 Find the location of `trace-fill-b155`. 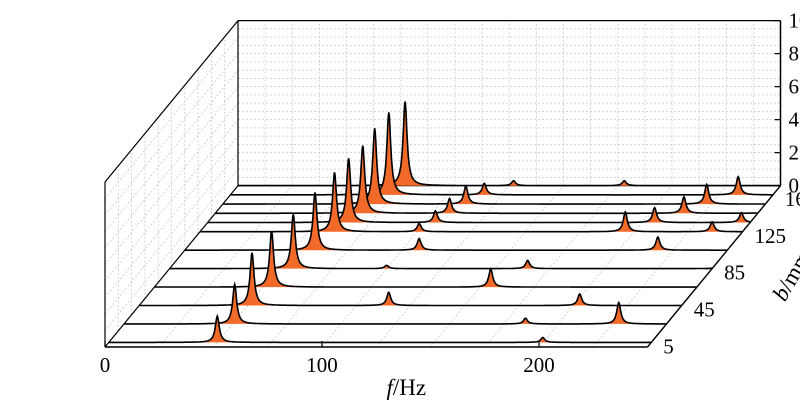

trace-fill-b155 is located at coordinates (494, 166).